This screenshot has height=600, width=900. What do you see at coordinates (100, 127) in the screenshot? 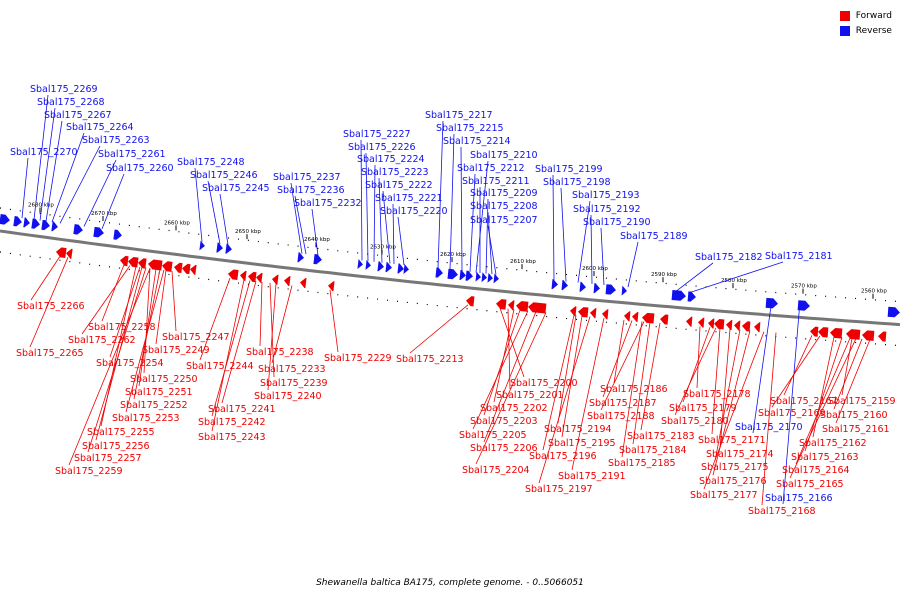
I see `reverse-gene-label: Sbal175_2264` at bounding box center [100, 127].